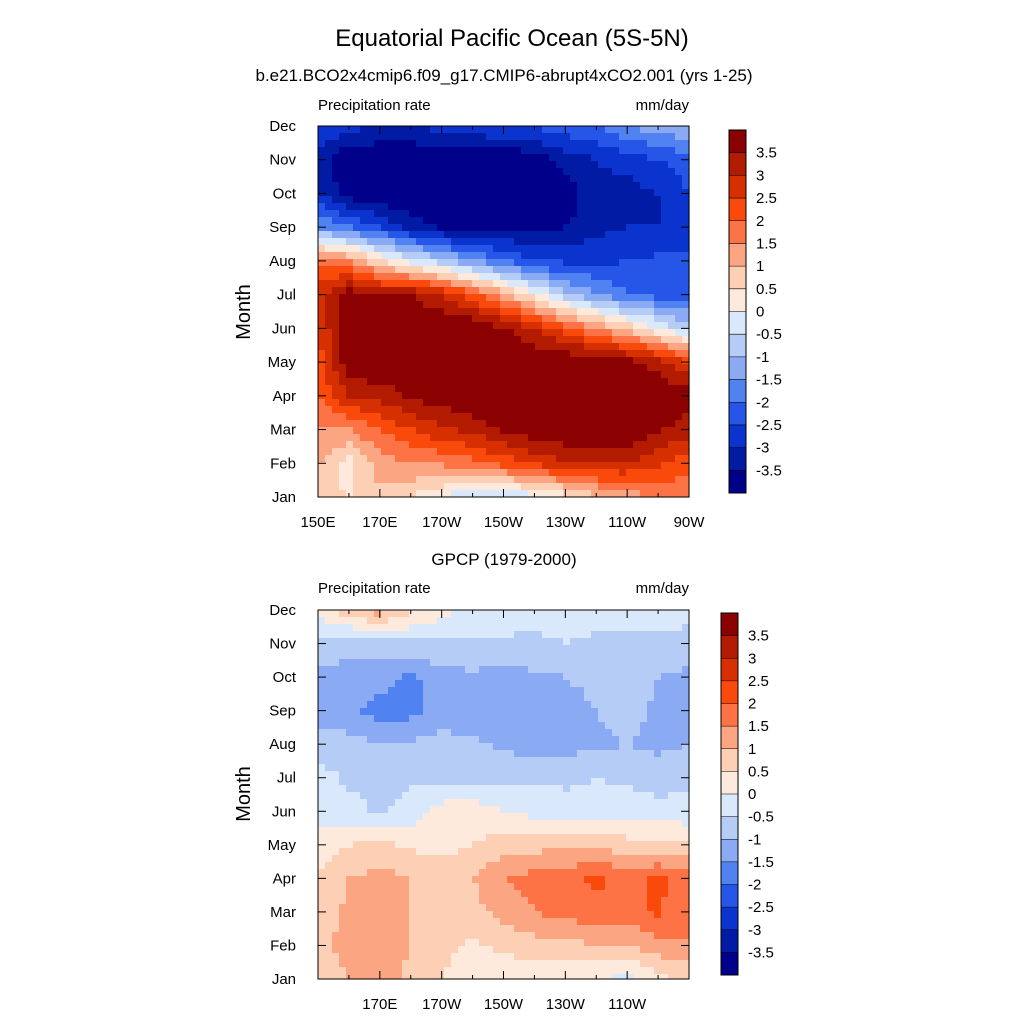 Image resolution: width=1024 pixels, height=1024 pixels. Describe the element at coordinates (737, 459) in the screenshot. I see `colorbar-swatch` at that location.